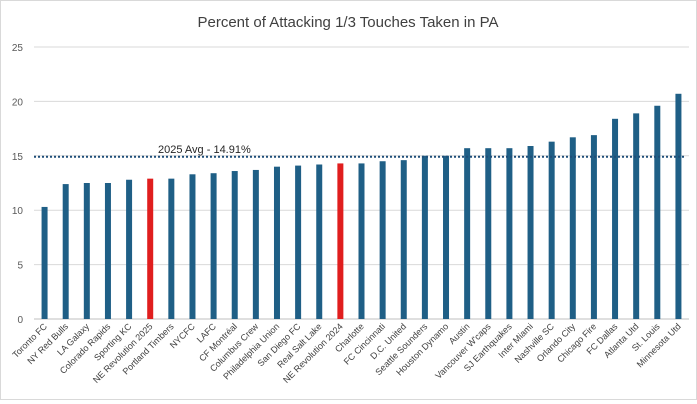  Describe the element at coordinates (18, 157) in the screenshot. I see `y-tick-label: 15` at that location.